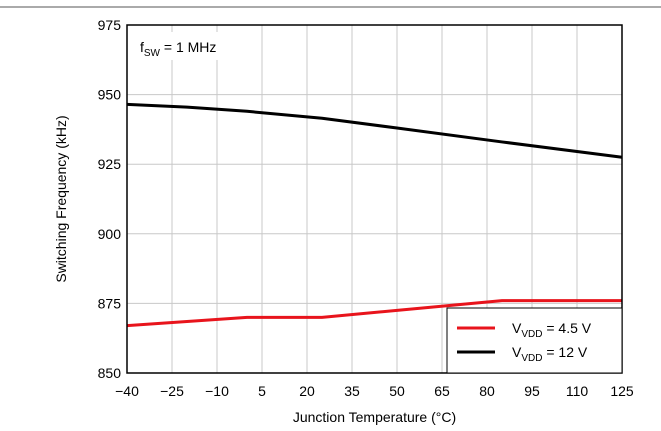  What do you see at coordinates (110, 234) in the screenshot?
I see `y-tick-label: 900` at bounding box center [110, 234].